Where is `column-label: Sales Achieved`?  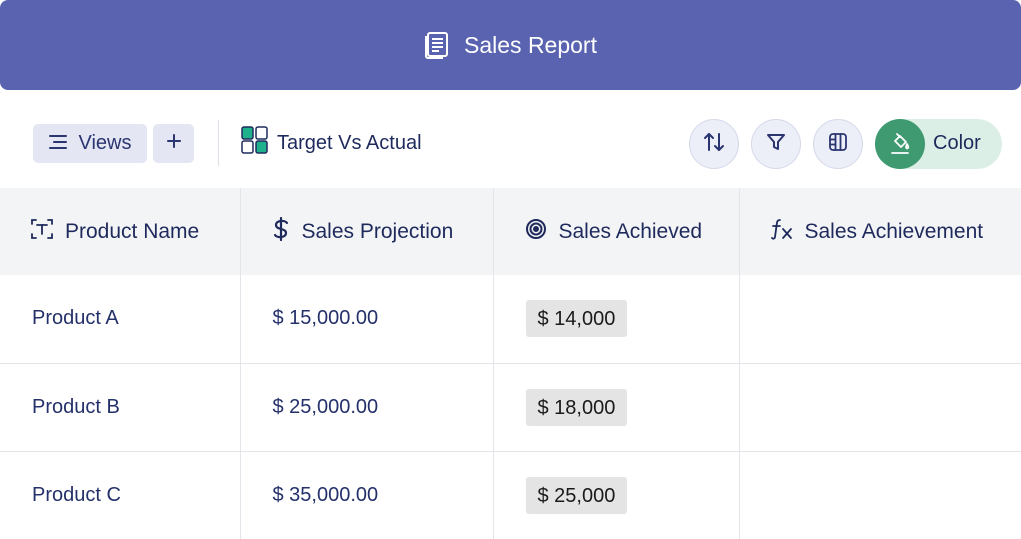 column-label: Sales Achieved is located at coordinates (630, 231).